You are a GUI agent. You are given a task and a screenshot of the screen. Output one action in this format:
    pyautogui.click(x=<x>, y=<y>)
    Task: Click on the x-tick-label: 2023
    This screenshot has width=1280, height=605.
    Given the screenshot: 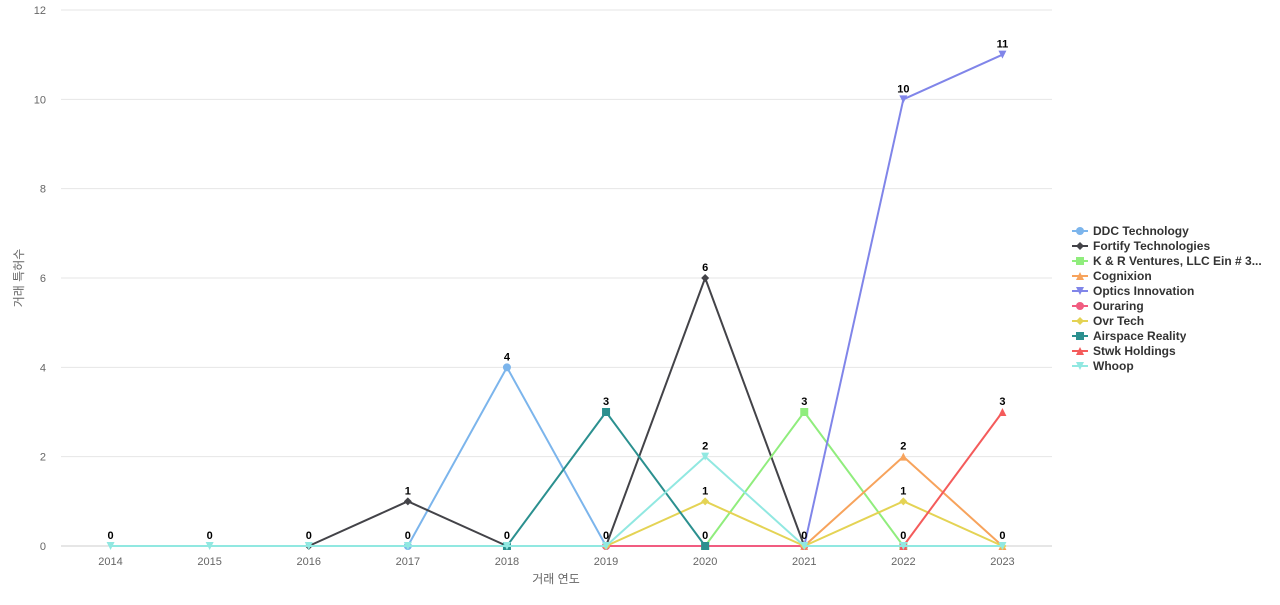 What is the action you would take?
    pyautogui.click(x=1002, y=562)
    